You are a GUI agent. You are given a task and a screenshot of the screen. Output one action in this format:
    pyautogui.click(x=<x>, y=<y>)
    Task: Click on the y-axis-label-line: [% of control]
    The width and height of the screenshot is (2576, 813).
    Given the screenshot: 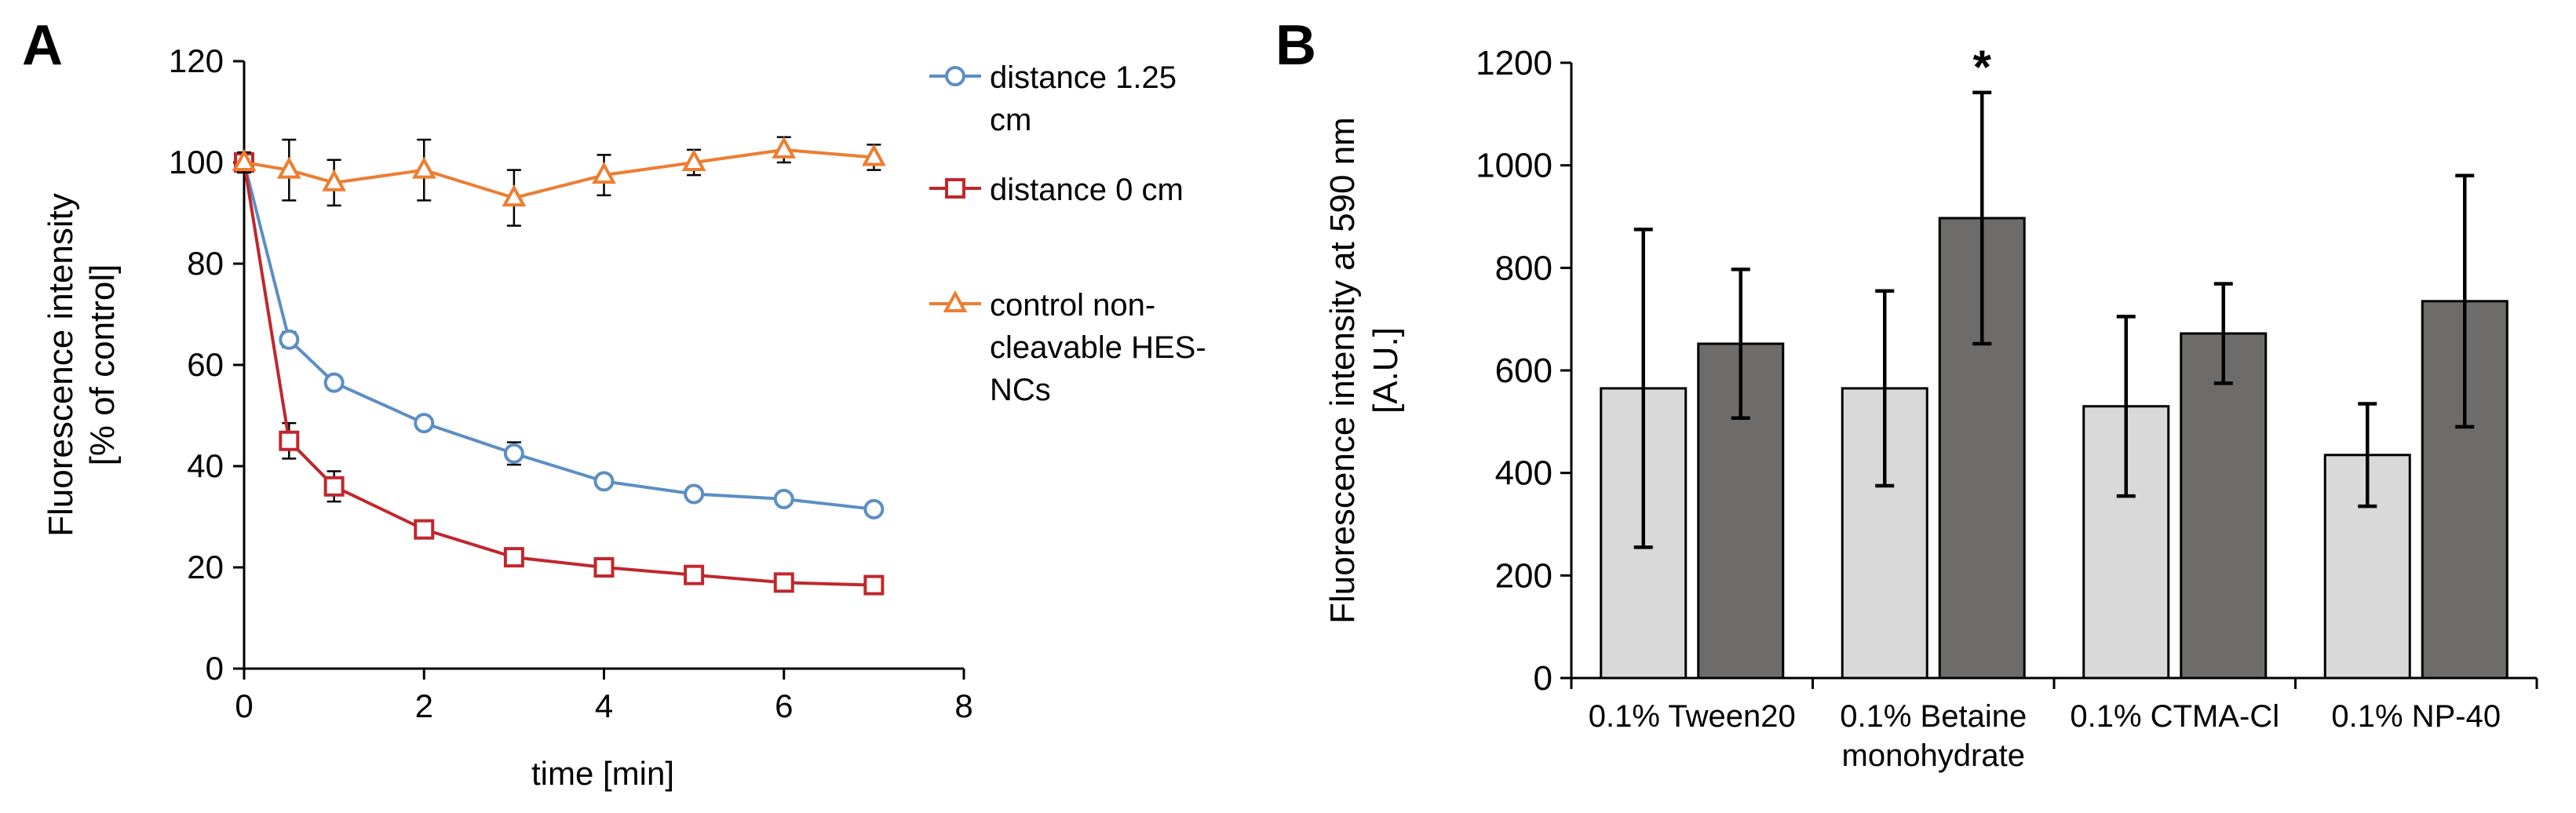 What is the action you would take?
    pyautogui.click(x=102, y=365)
    